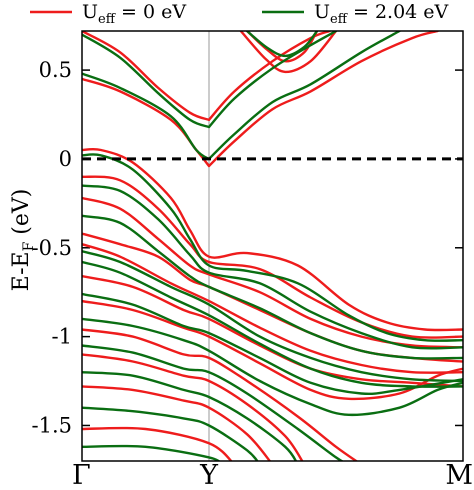 The height and width of the screenshot is (490, 474). What do you see at coordinates (134, 14) in the screenshot?
I see `legend-label-series-0: Ueff = 0 eV` at bounding box center [134, 14].